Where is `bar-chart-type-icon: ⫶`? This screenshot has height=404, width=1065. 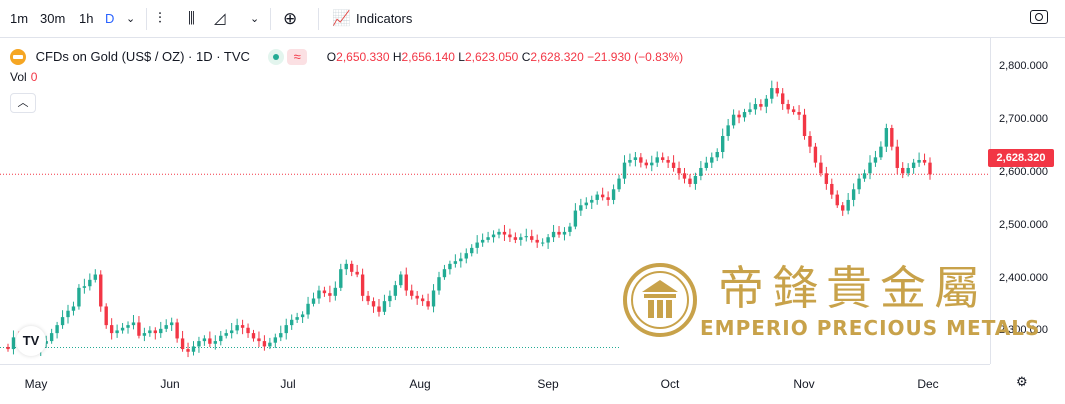 bar-chart-type-icon: ⫶ is located at coordinates (160, 18).